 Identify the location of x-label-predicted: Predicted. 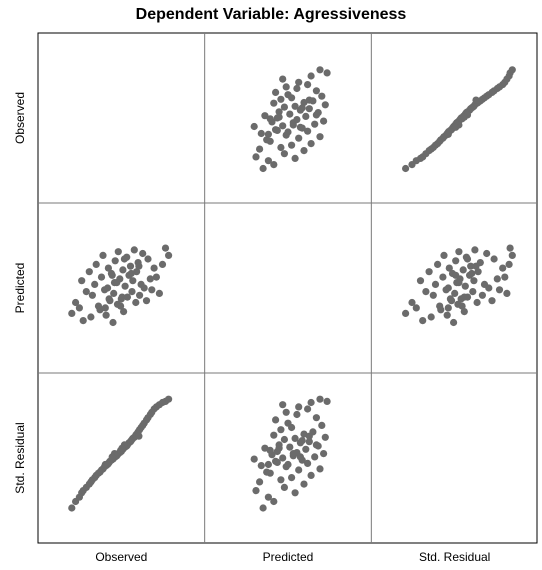
(288, 557).